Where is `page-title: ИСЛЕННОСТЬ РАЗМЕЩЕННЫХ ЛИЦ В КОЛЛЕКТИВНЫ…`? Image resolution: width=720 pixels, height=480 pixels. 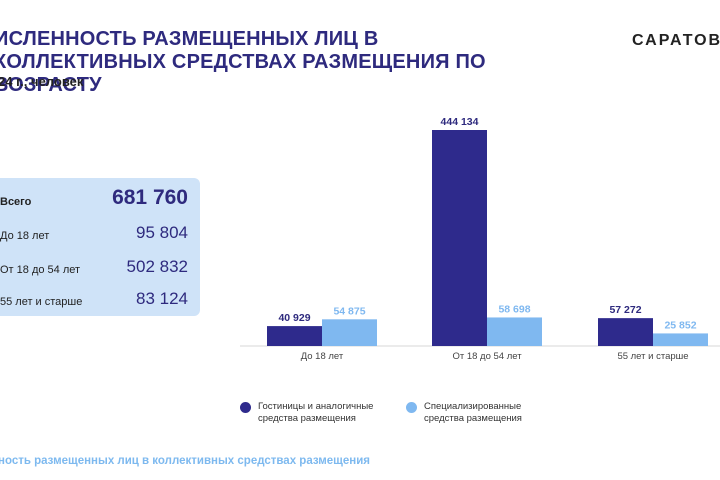
page-title: ИСЛЕННОСТЬ РАЗМЕЩЕННЫХ ЛИЦ В КОЛЛЕКТИВНЫ… is located at coordinates (243, 62).